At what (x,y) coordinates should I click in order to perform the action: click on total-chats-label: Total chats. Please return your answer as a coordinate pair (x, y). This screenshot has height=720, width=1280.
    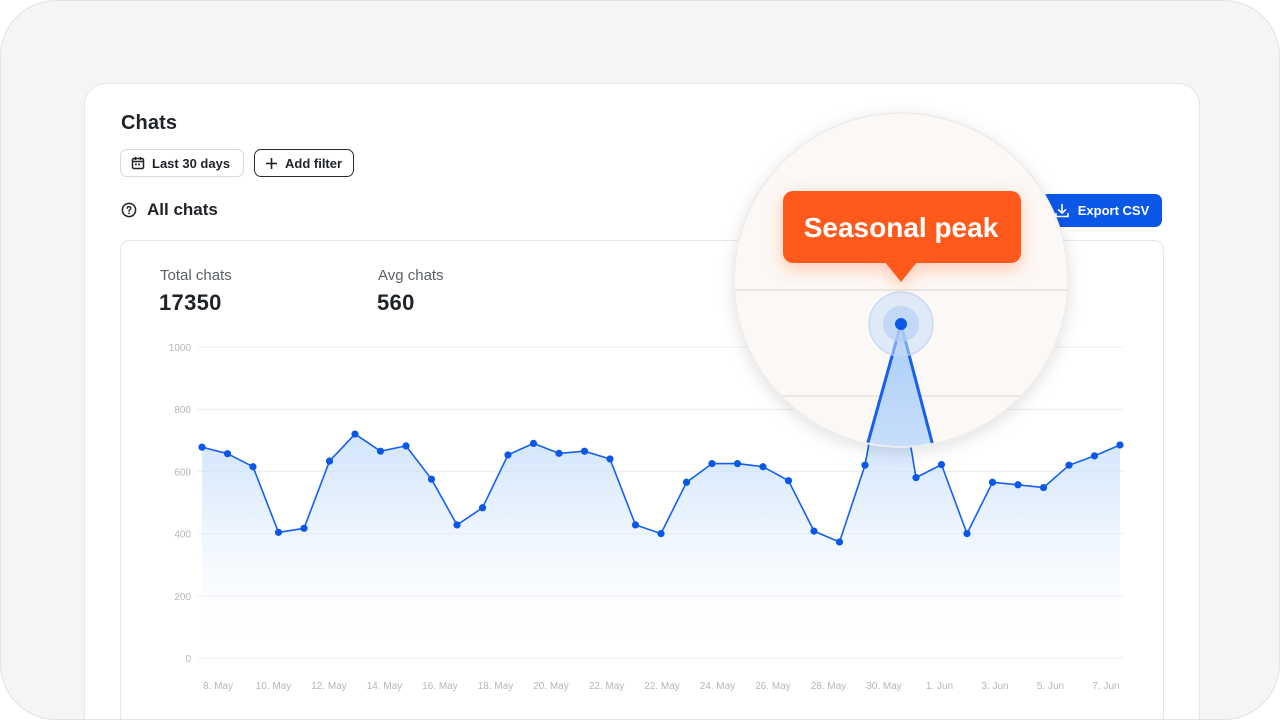
    Looking at the image, I should click on (196, 275).